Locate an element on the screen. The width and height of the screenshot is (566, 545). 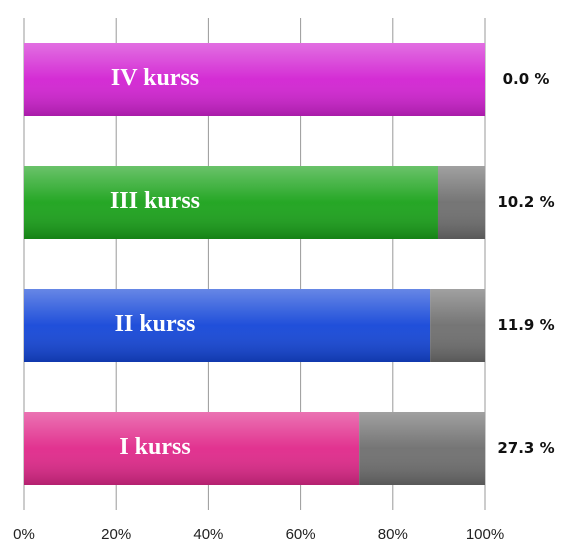
x-tick-label: 40% is located at coordinates (208, 534).